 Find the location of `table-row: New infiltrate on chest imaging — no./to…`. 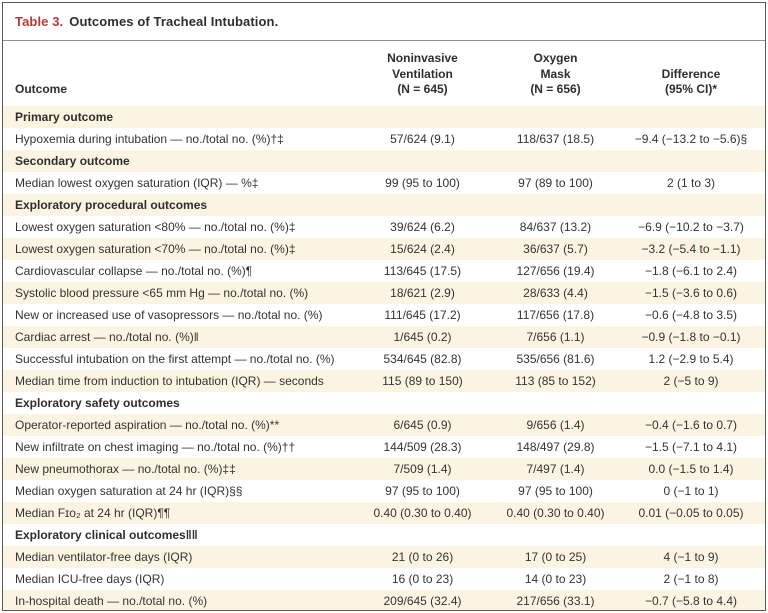

table-row: New infiltrate on chest imaging — no./to… is located at coordinates (384, 447).